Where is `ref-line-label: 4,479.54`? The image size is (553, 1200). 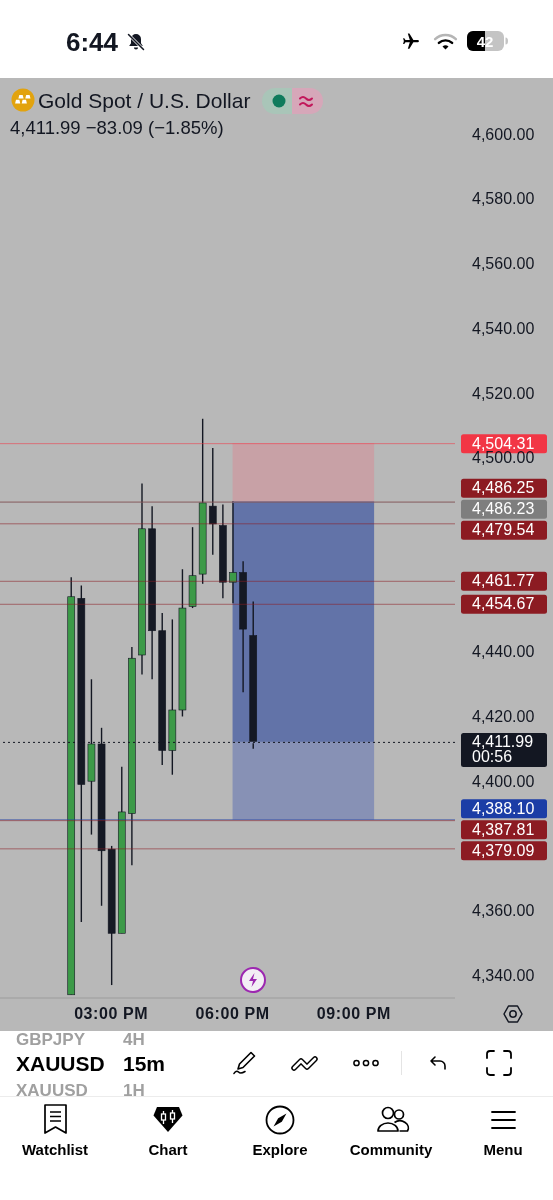 ref-line-label: 4,479.54 is located at coordinates (503, 530).